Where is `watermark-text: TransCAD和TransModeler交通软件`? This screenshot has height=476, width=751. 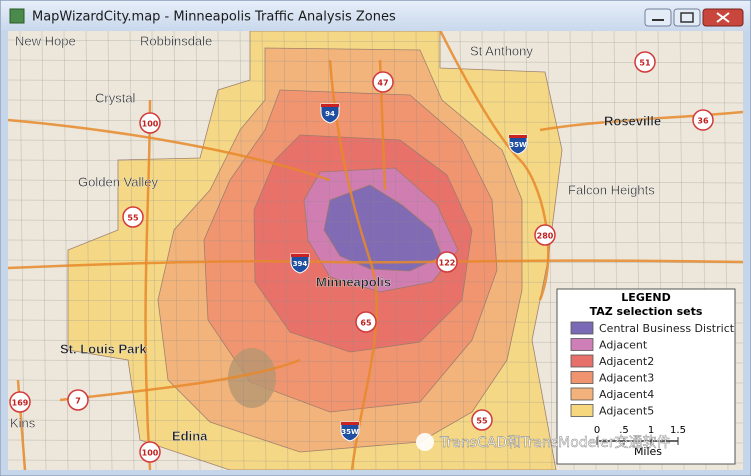 watermark-text: TransCAD和TransModeler交通软件 is located at coordinates (555, 442).